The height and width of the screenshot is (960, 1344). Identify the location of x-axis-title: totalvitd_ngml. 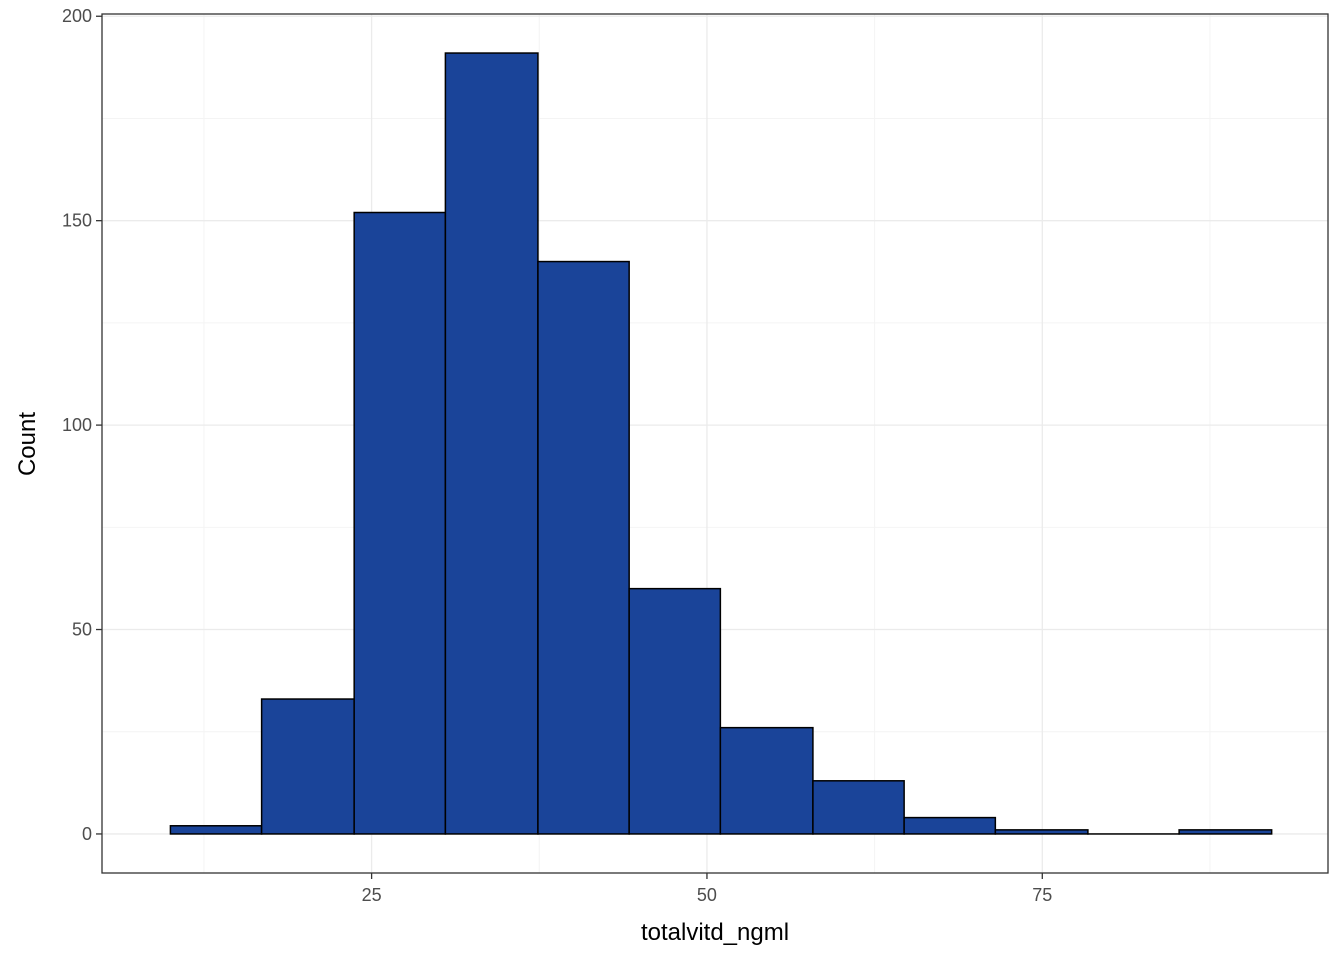
(715, 932).